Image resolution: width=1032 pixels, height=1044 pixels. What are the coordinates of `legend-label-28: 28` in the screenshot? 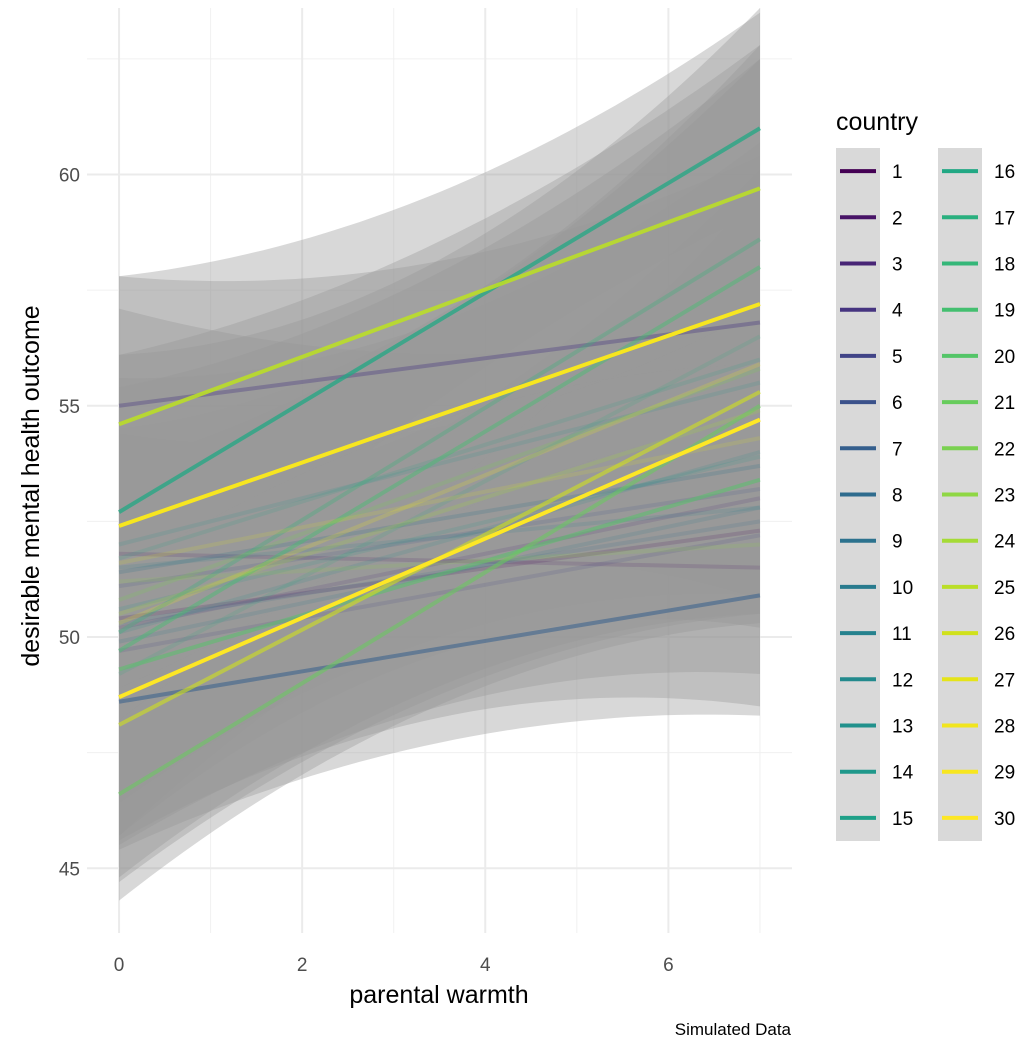 It's located at (1004, 727).